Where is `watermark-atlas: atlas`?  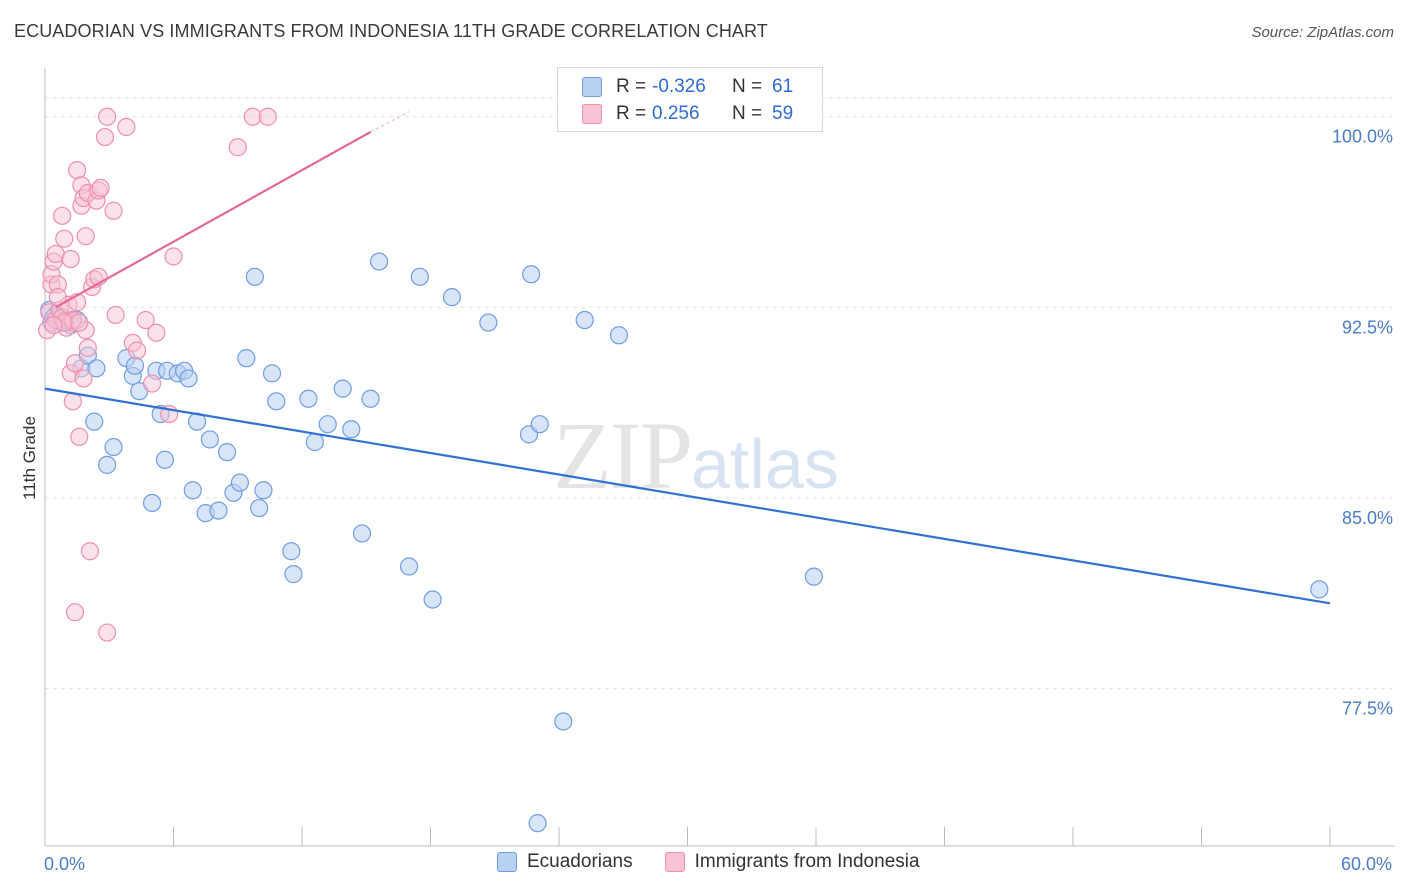 watermark-atlas: atlas is located at coordinates (765, 464).